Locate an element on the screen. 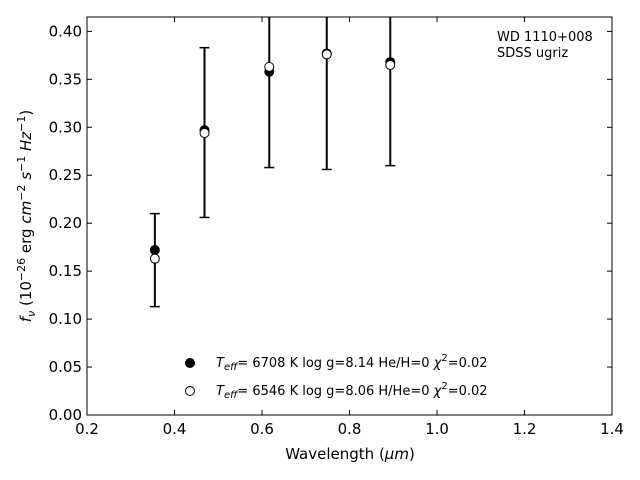  legend-entry-2: Teff= 6546 K log g=8.06 H/He=0 χ2=0.02 is located at coordinates (352, 391).